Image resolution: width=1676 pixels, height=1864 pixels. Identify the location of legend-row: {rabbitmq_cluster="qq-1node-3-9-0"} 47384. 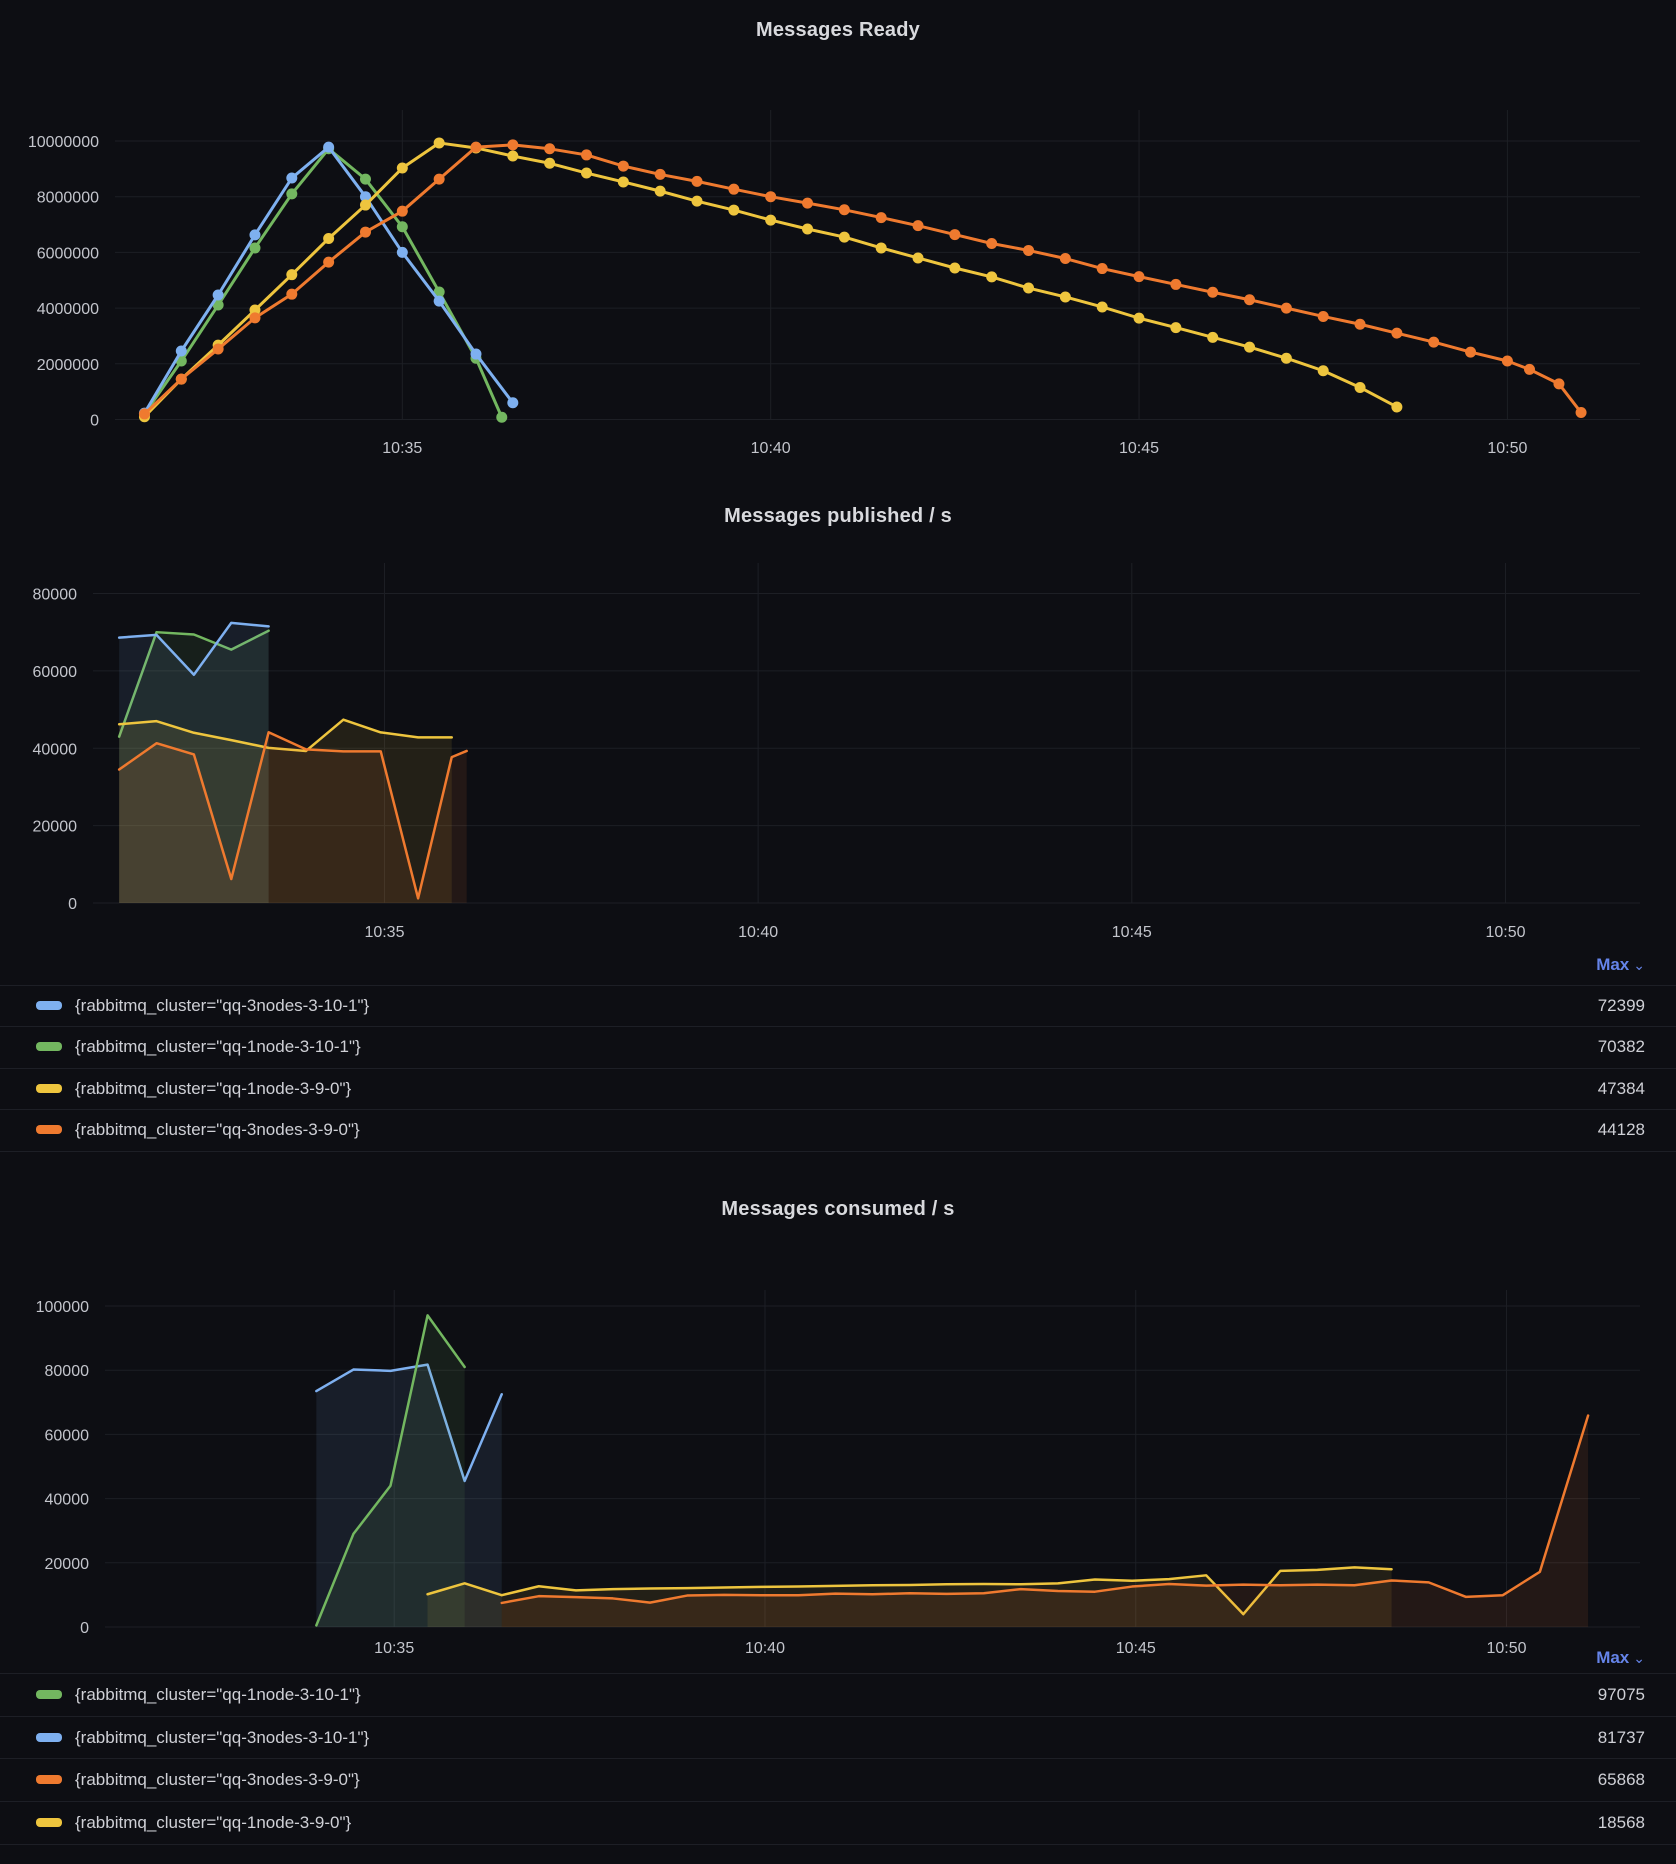
(838, 1088).